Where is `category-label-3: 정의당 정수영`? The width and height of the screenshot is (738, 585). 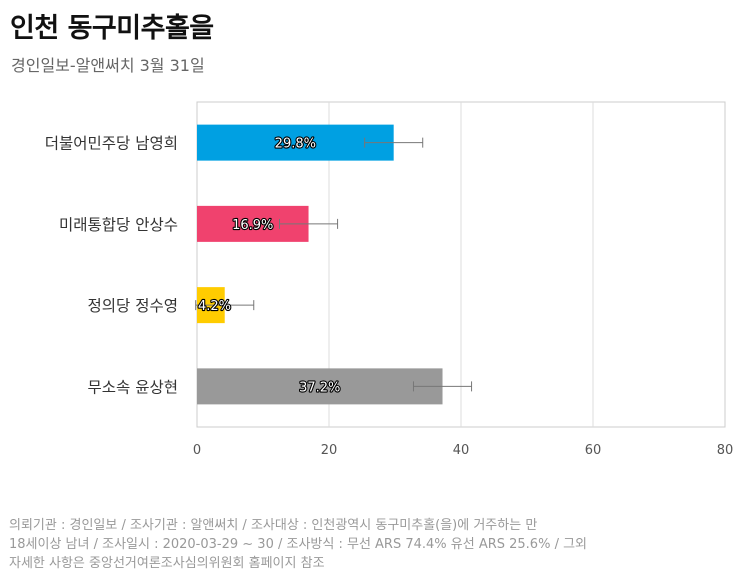 category-label-3: 정의당 정수영 is located at coordinates (133, 306).